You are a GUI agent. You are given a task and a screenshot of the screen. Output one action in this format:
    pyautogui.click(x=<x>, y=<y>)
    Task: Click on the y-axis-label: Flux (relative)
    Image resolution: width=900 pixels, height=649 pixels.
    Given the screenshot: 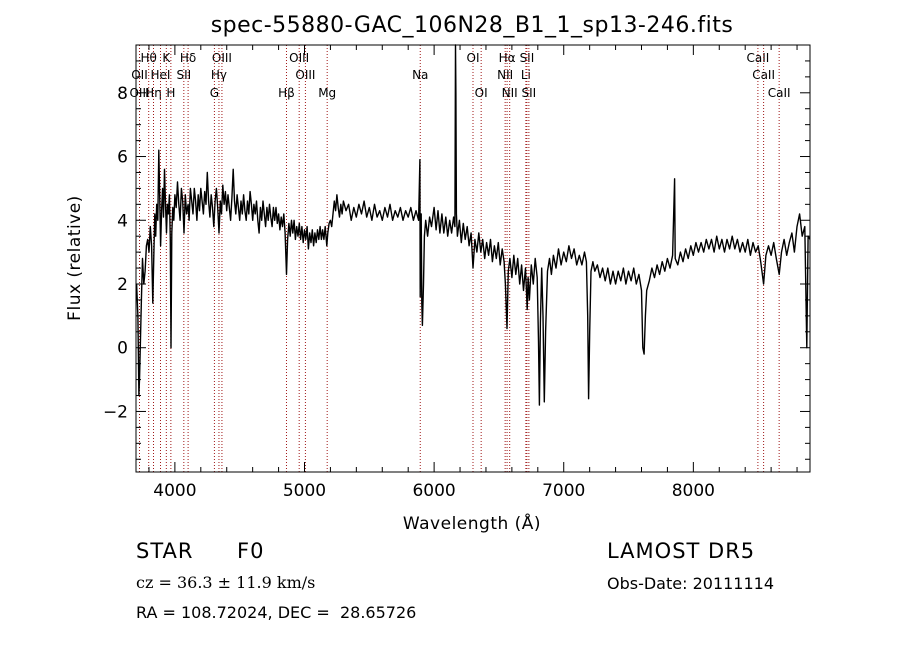 What is the action you would take?
    pyautogui.click(x=75, y=258)
    